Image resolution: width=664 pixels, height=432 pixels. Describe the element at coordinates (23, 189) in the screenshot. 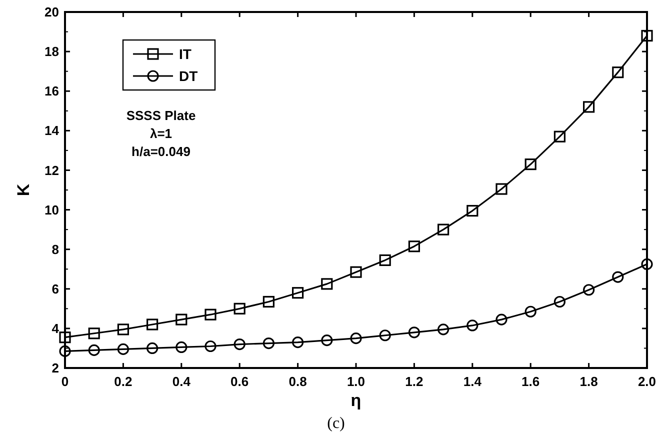

I see `y-axis-title: K` at that location.